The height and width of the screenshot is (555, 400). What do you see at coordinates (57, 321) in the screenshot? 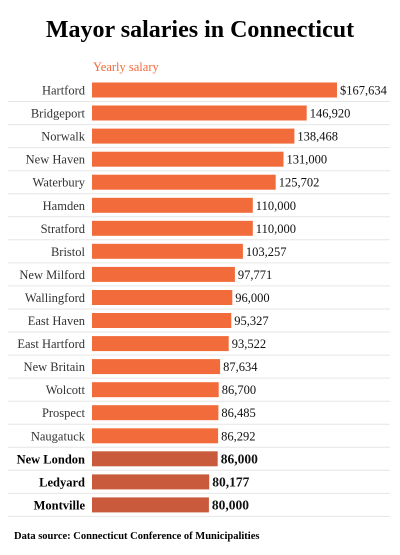
I see `category-label-east-haven: East Haven` at bounding box center [57, 321].